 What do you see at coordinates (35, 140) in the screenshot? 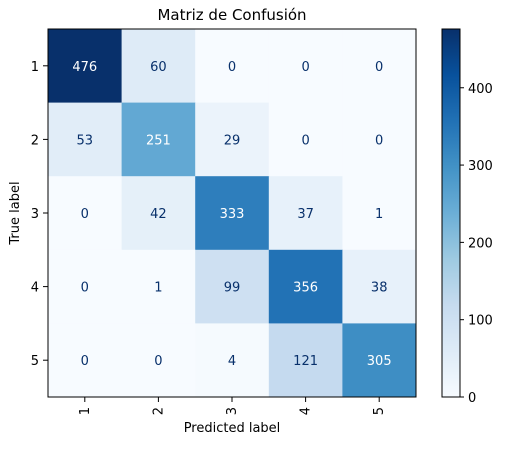
I see `y-tick-label: 2` at bounding box center [35, 140].